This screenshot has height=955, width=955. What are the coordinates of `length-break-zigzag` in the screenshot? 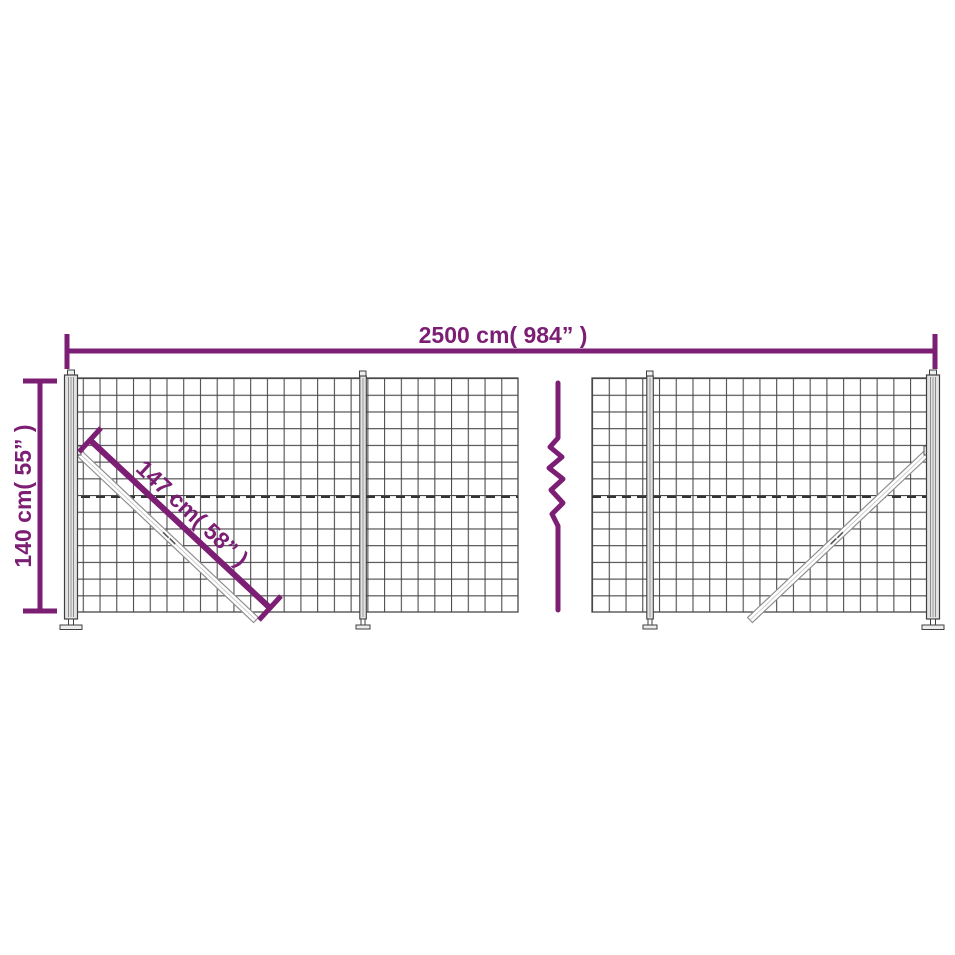 It's located at (556, 496).